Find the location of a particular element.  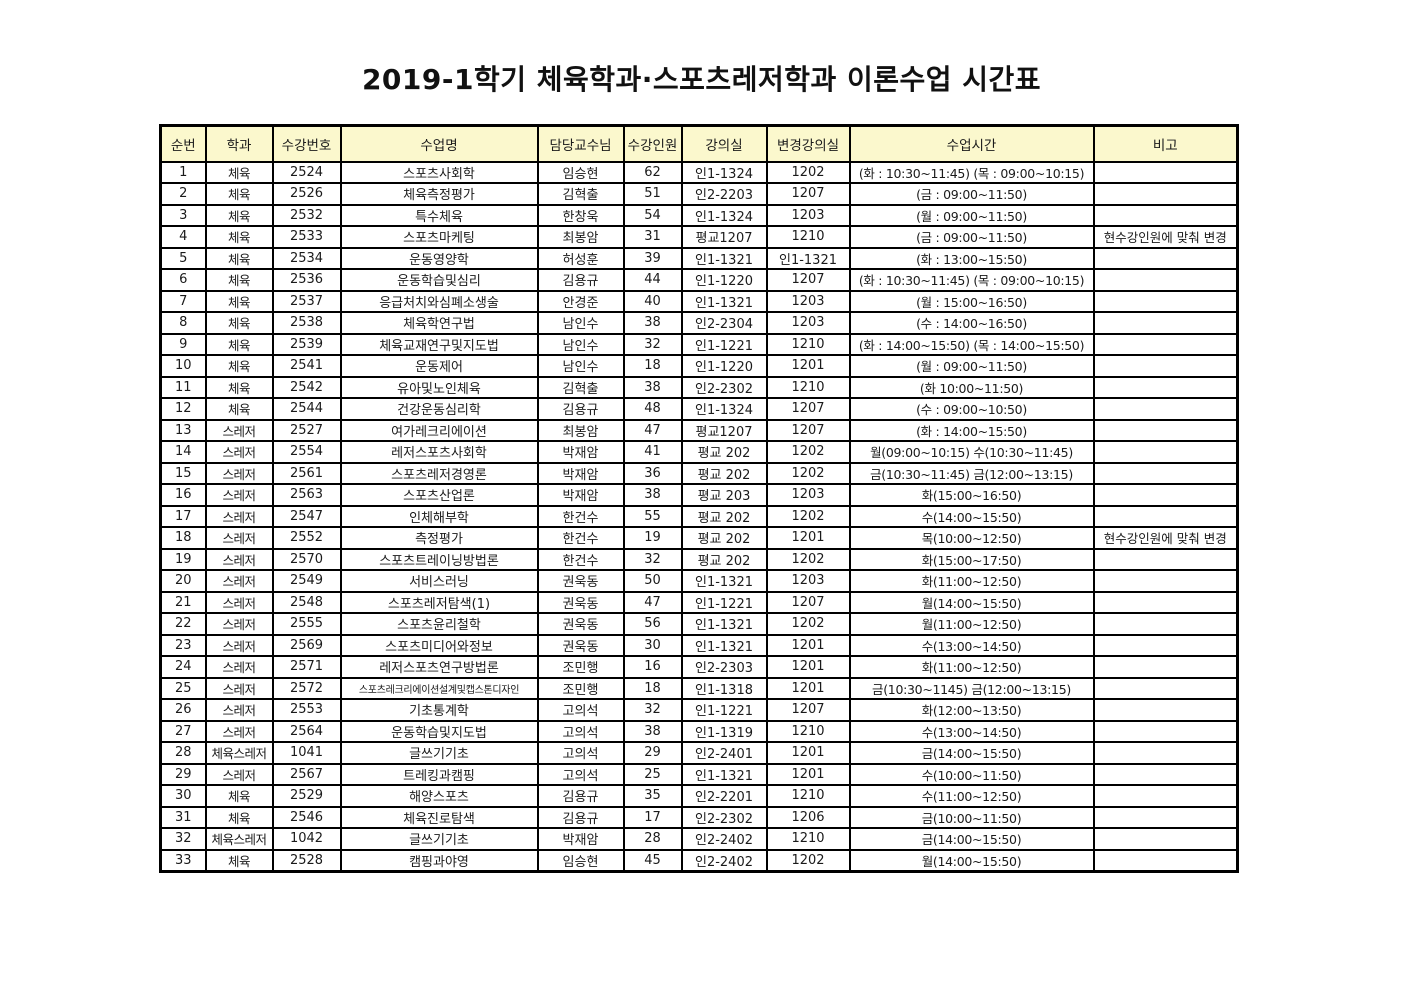

cell-department: 스레저 is located at coordinates (239, 774).